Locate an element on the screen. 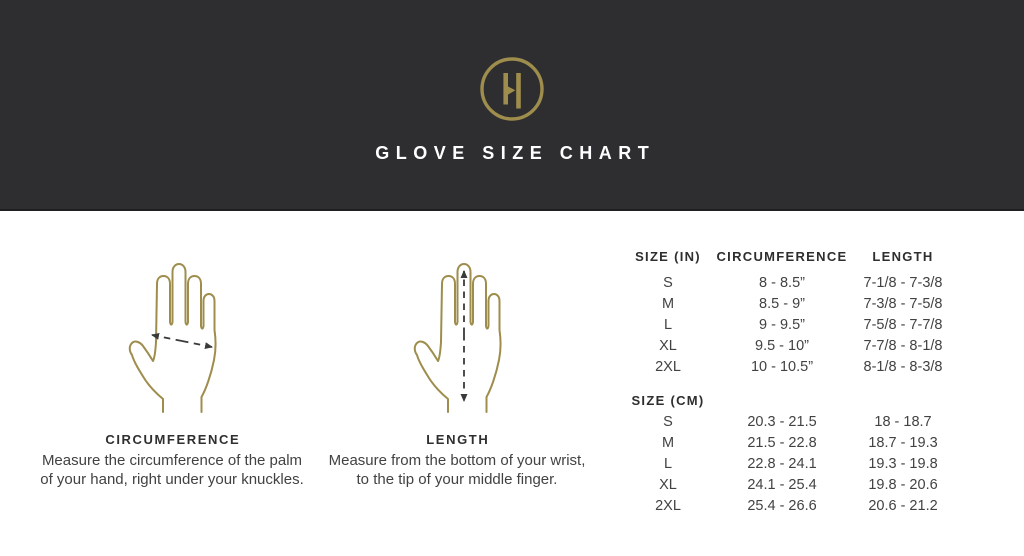 Image resolution: width=1024 pixels, height=556 pixels. circumference-label: CIRCUMFERENCE is located at coordinates (173, 439).